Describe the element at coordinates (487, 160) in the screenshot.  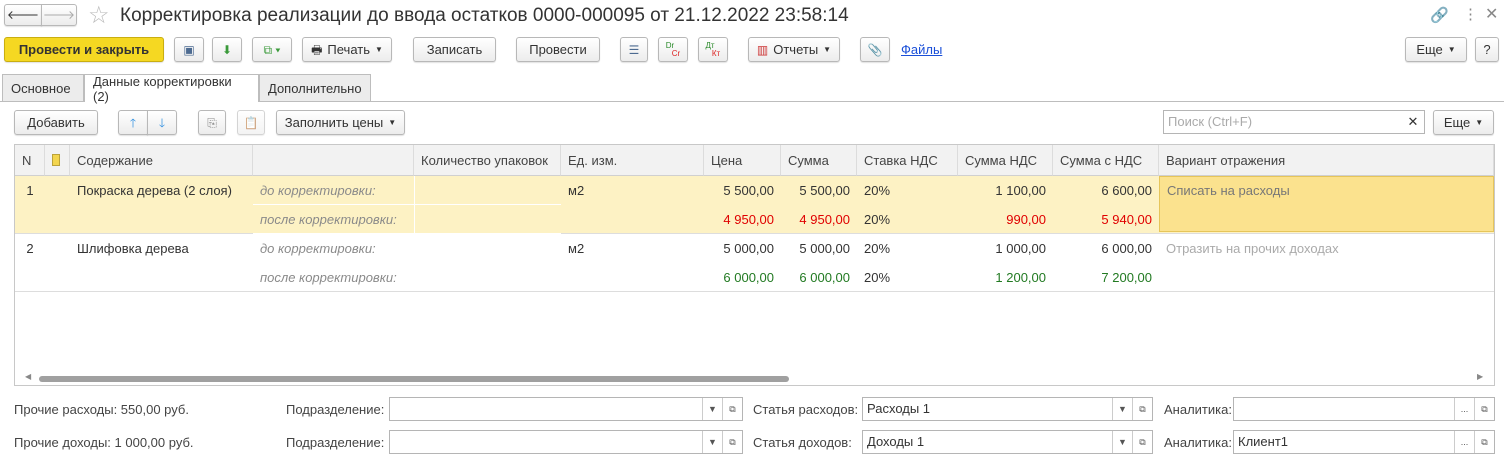
I see `column-header-qty: Количество упаковок` at that location.